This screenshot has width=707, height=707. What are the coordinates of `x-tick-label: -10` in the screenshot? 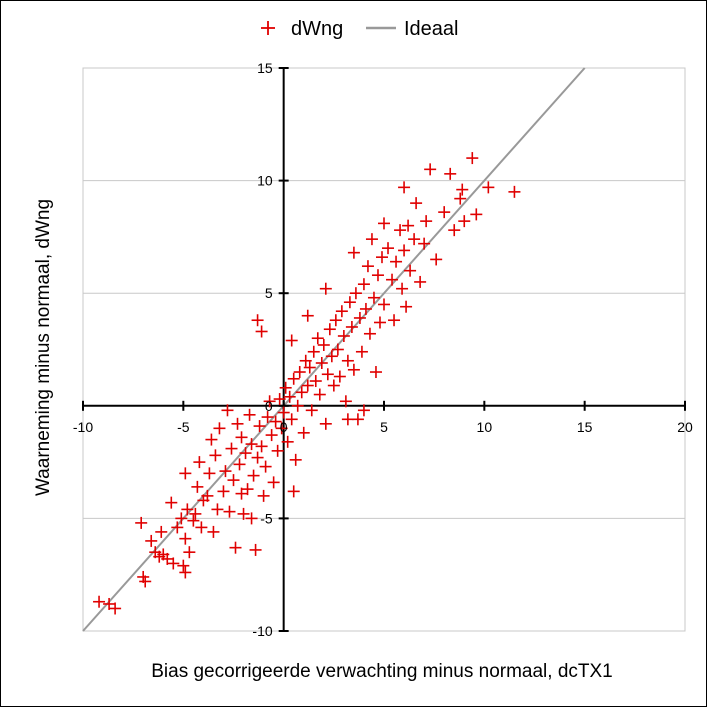 It's located at (83, 427).